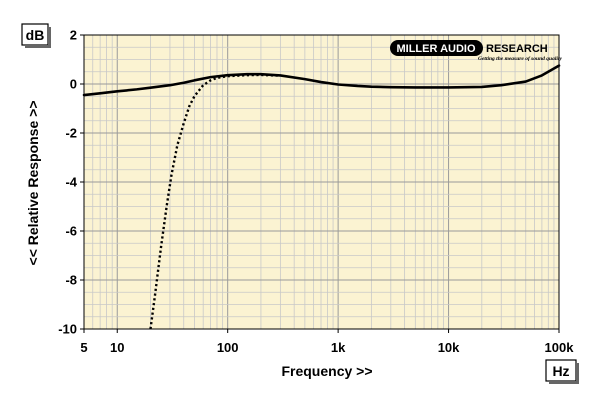  I want to click on y-axis-title: << Relative Response >>, so click(33, 183).